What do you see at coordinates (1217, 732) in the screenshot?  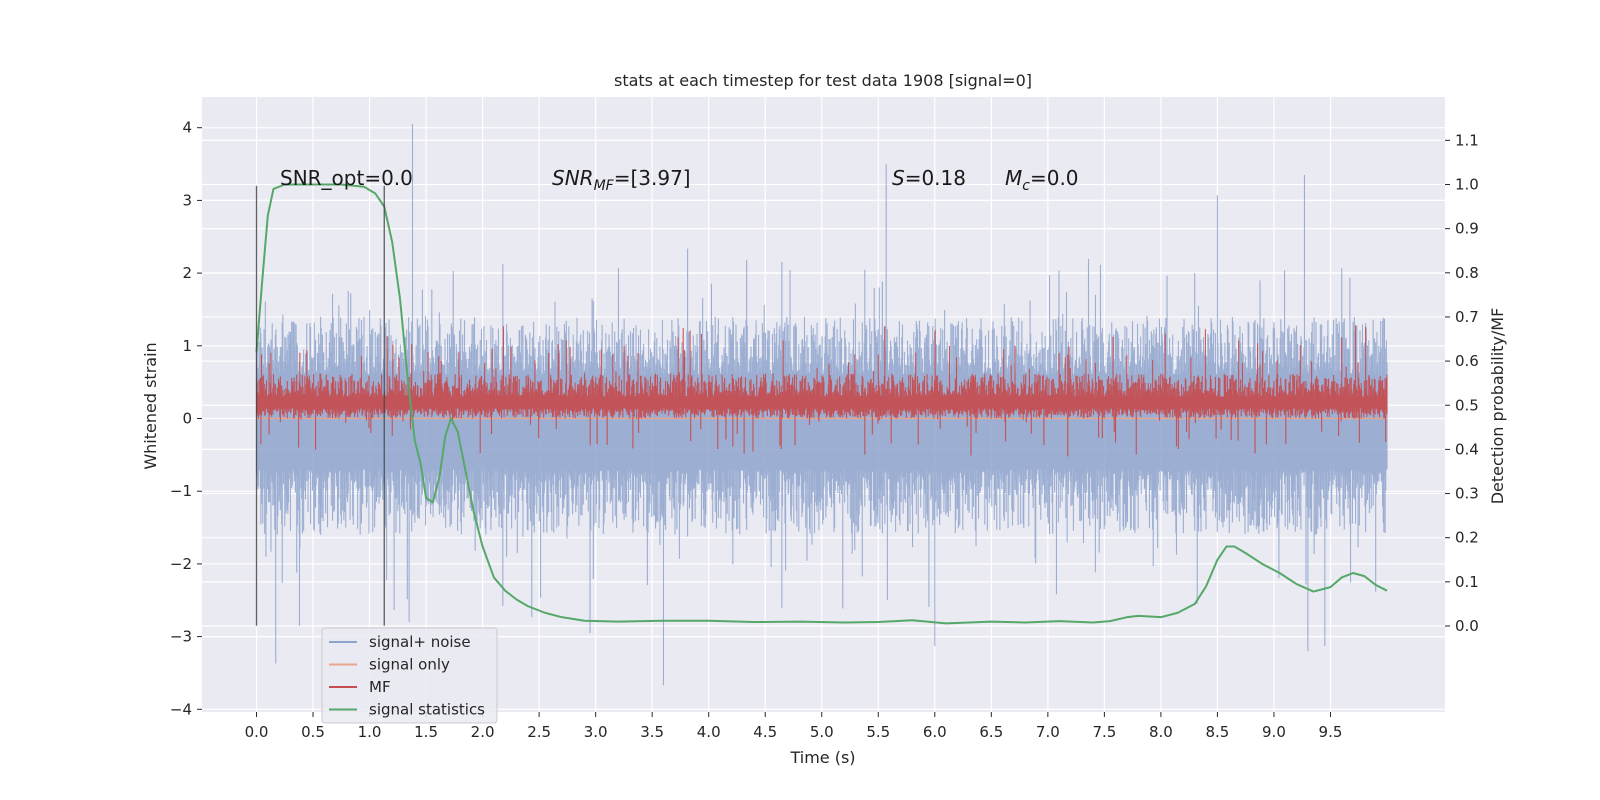 I see `x-tick-label: 8.5` at bounding box center [1217, 732].